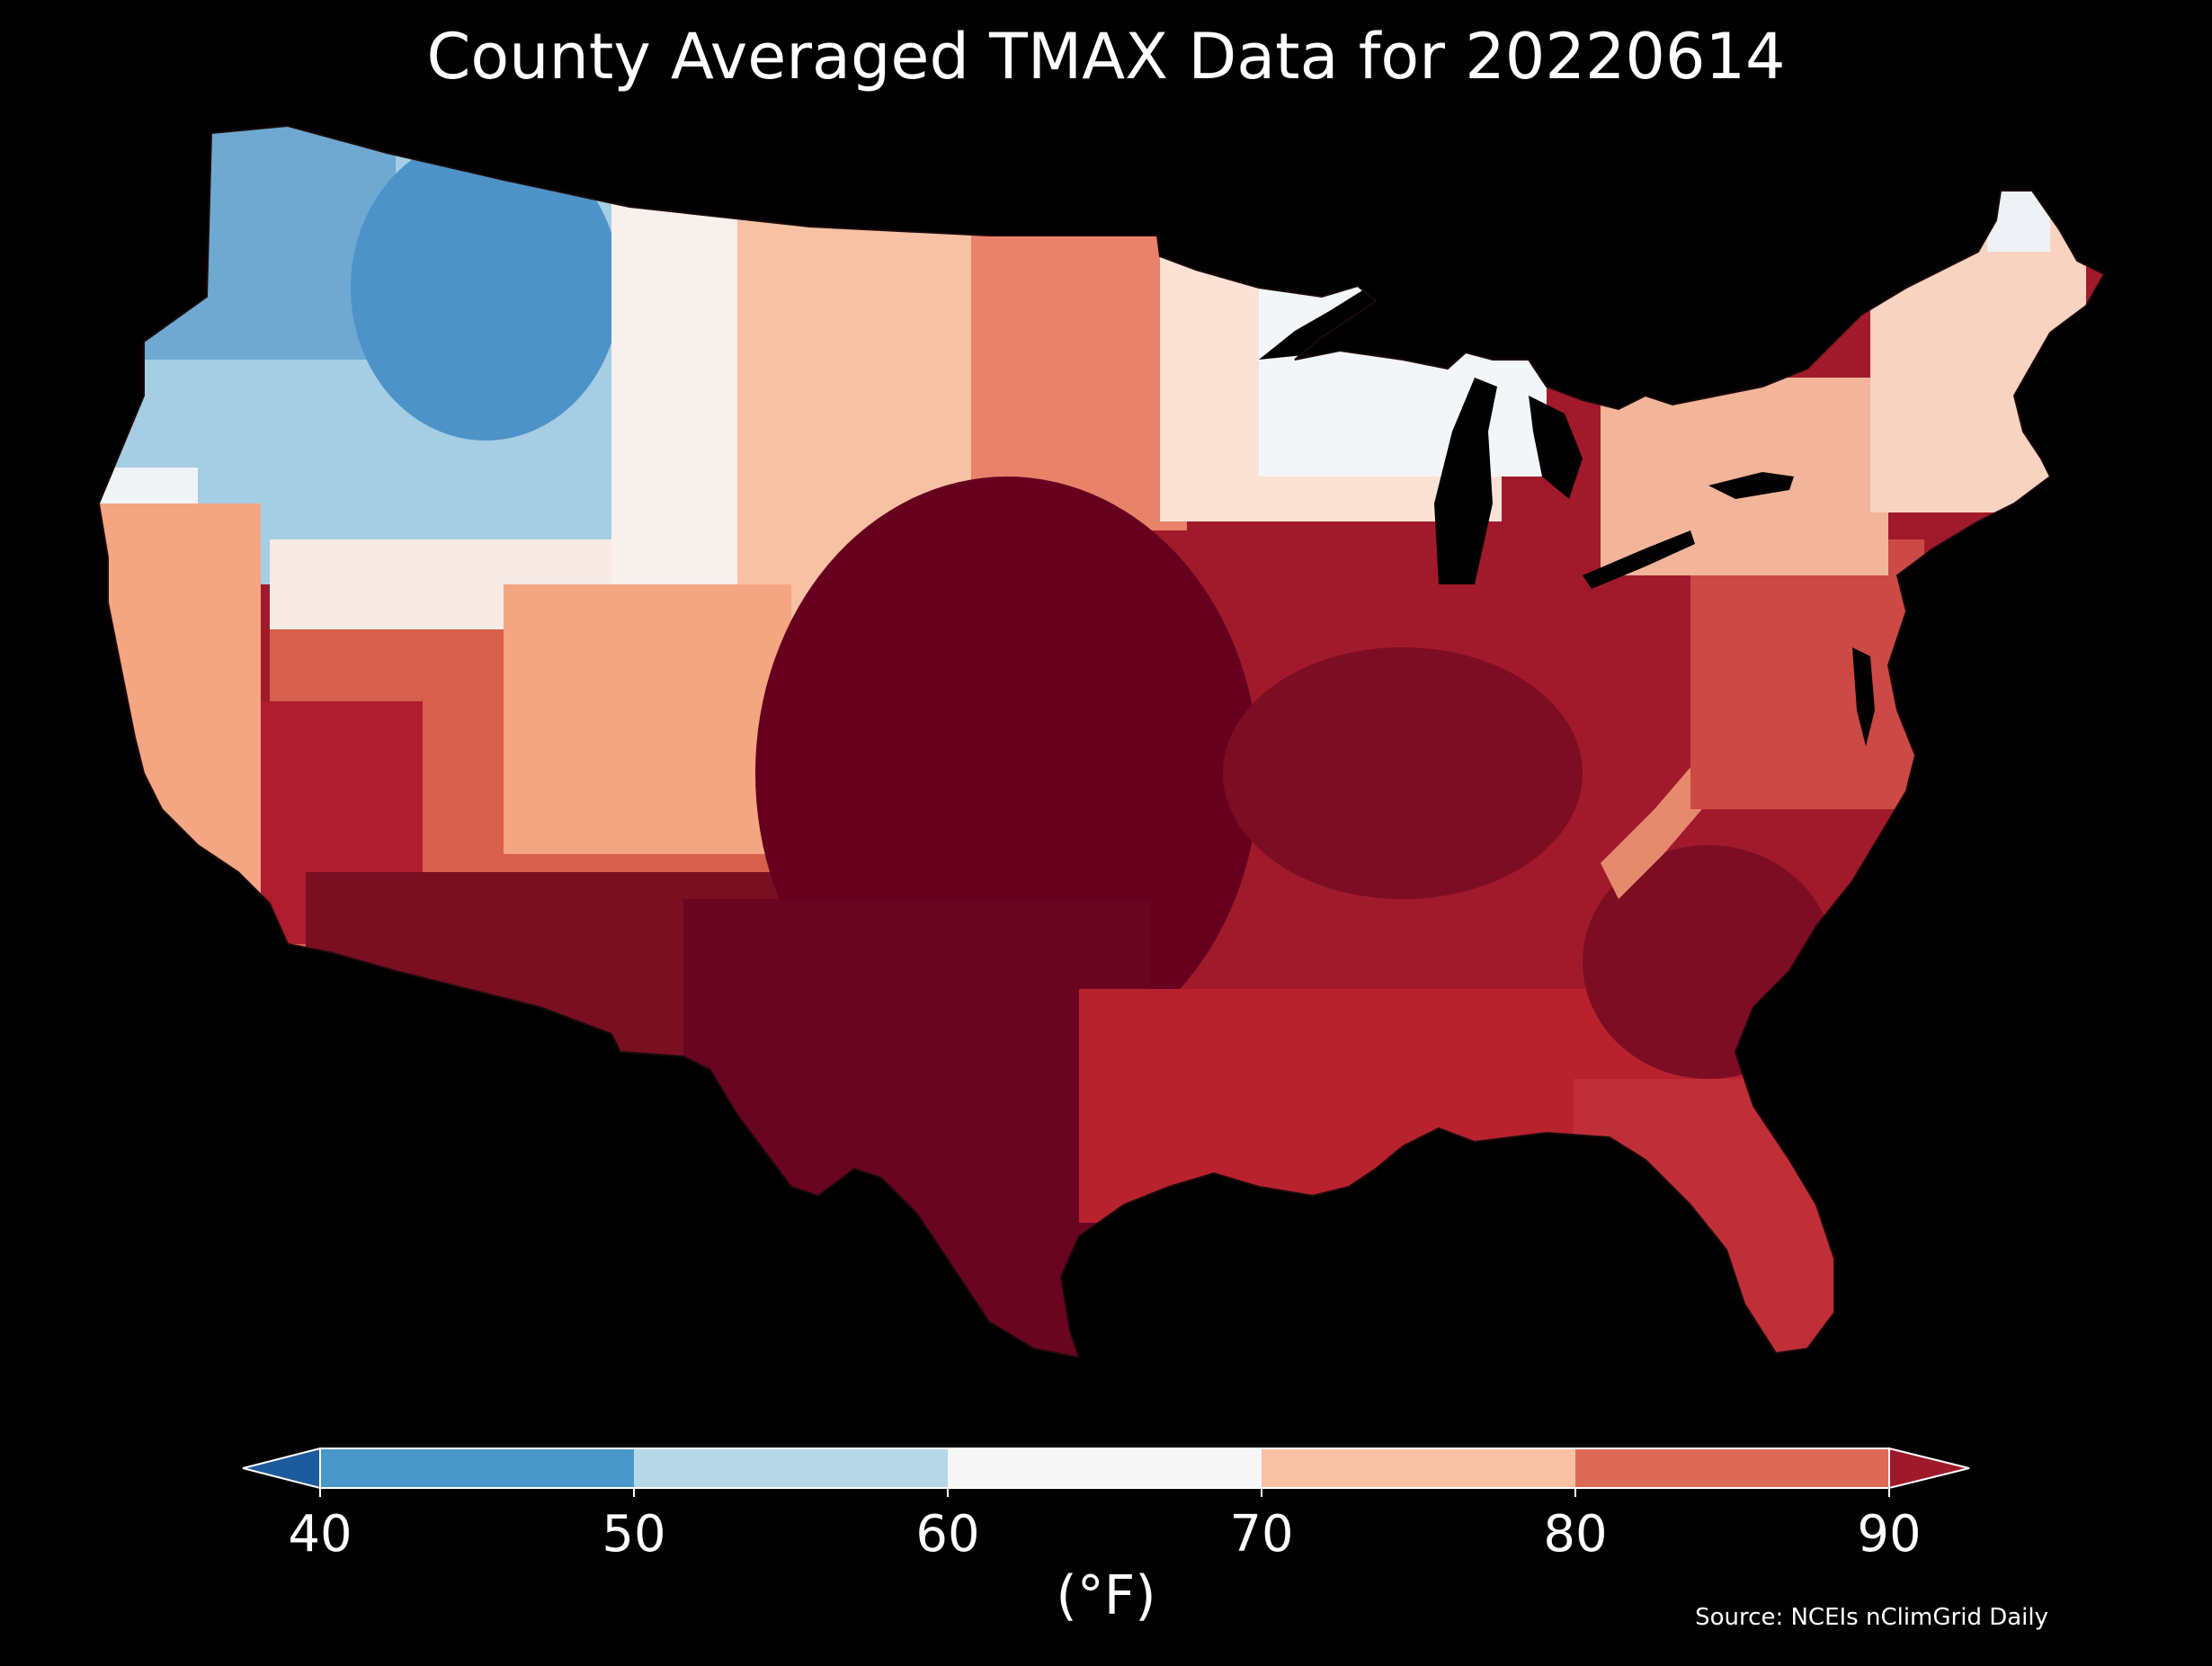  I want to click on lake-michigan, so click(1465, 481).